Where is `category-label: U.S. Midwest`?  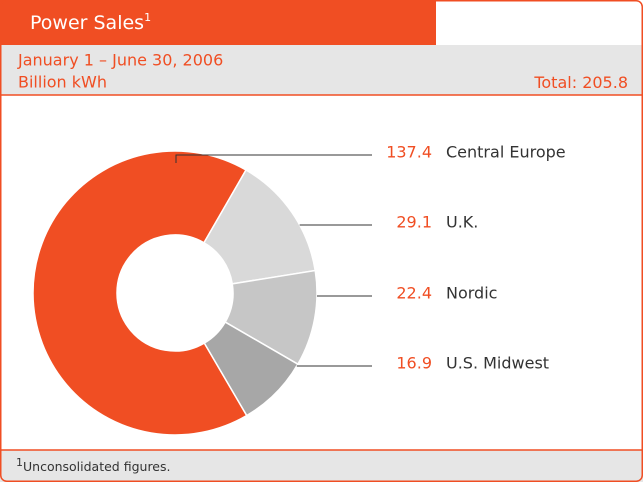
category-label: U.S. Midwest is located at coordinates (497, 363).